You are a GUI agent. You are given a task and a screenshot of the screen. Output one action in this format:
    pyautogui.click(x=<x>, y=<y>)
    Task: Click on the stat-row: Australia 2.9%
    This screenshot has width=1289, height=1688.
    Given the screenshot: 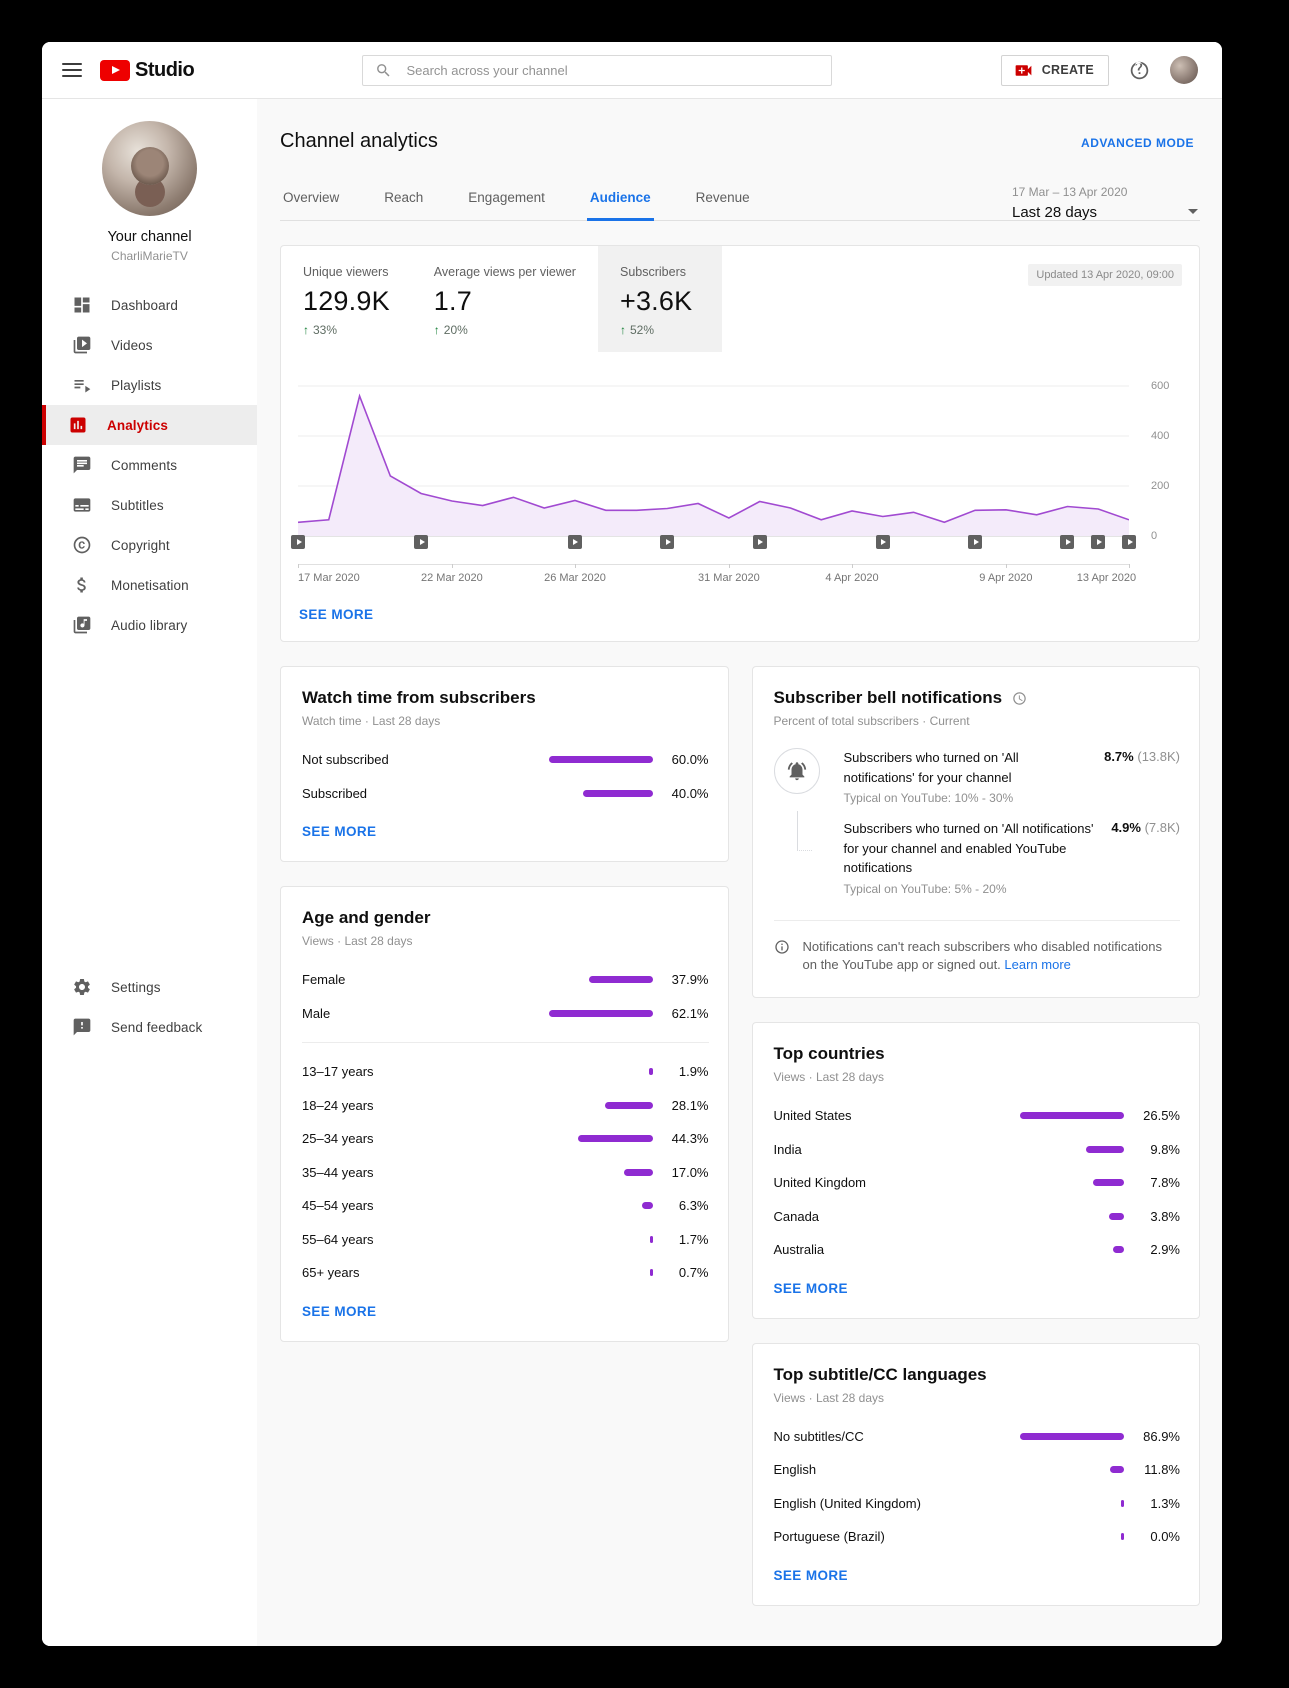 What is the action you would take?
    pyautogui.click(x=977, y=1250)
    